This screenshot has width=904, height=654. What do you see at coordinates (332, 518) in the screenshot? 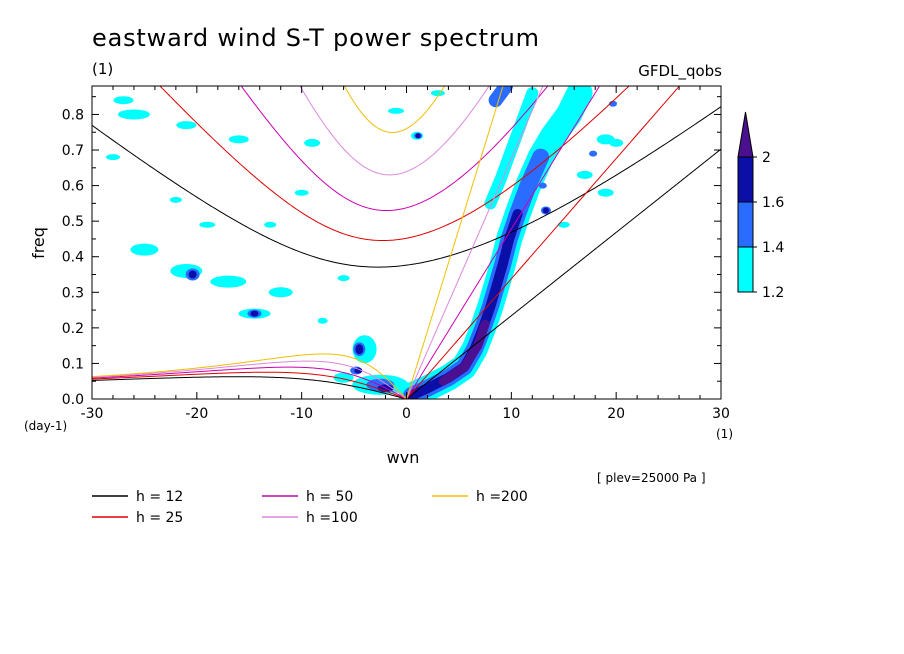
I see `legend-label: h =100` at bounding box center [332, 518].